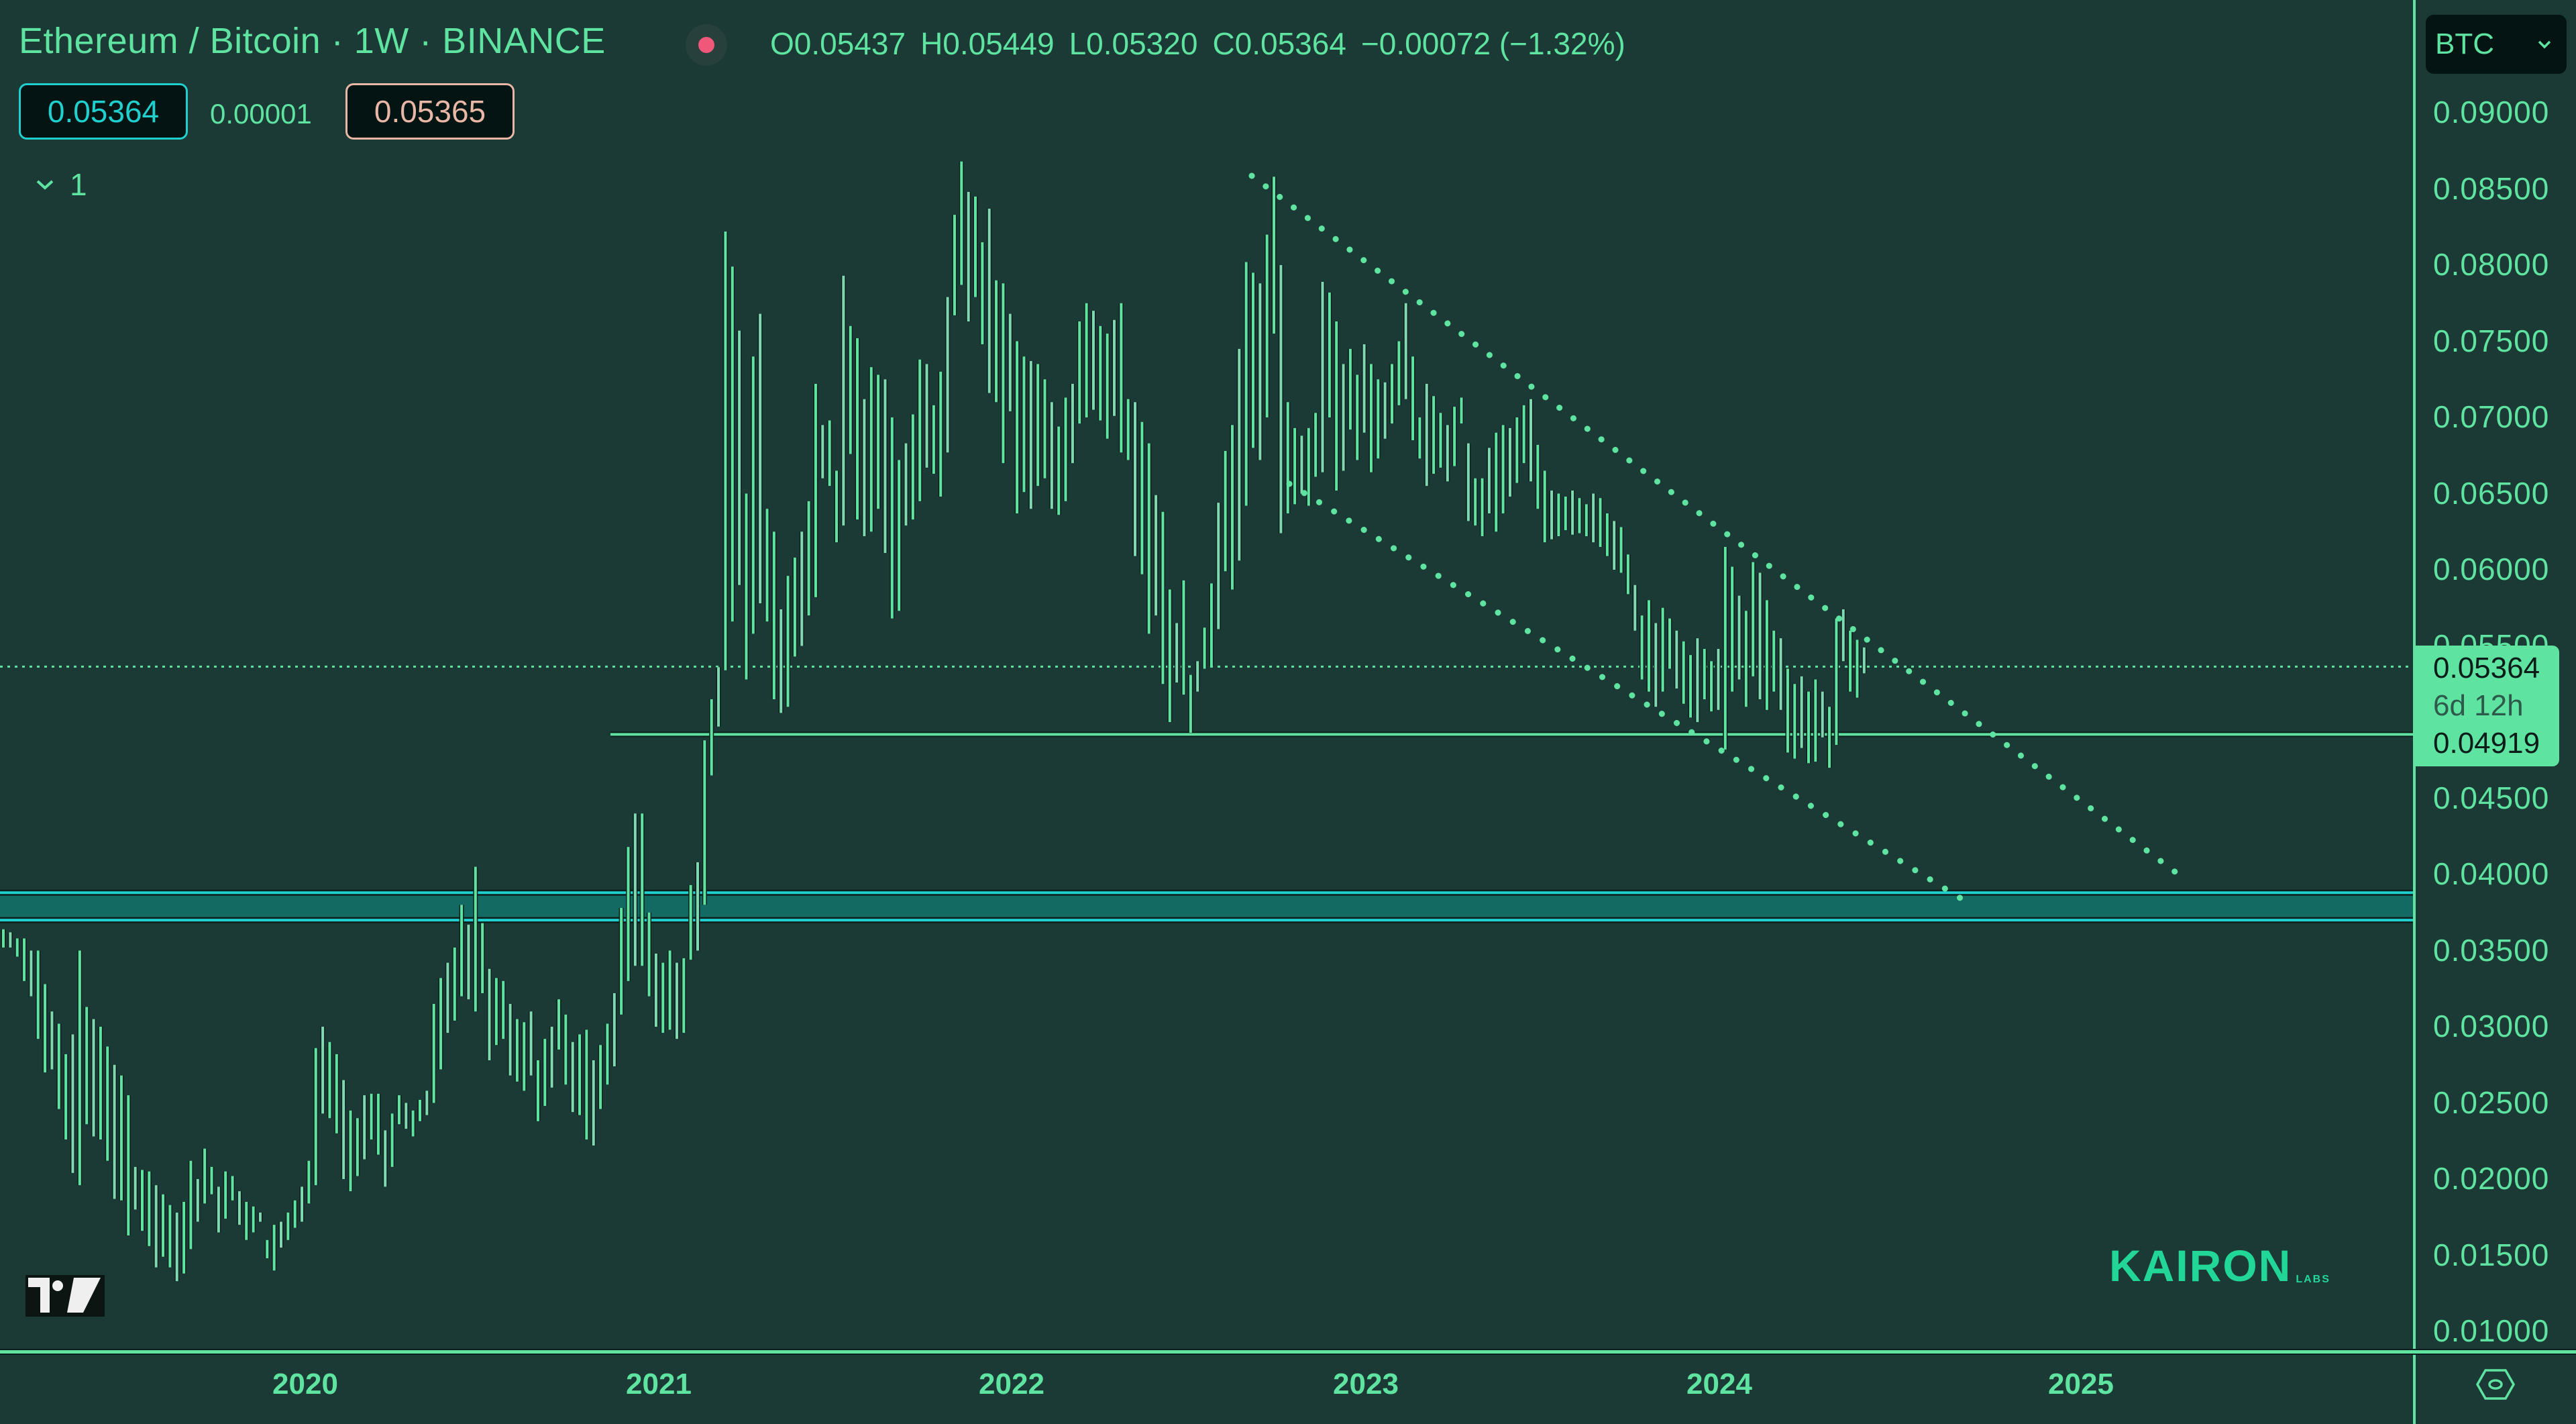 This screenshot has height=1424, width=2576. Describe the element at coordinates (2081, 1384) in the screenshot. I see `time-axis-label: 2025` at that location.